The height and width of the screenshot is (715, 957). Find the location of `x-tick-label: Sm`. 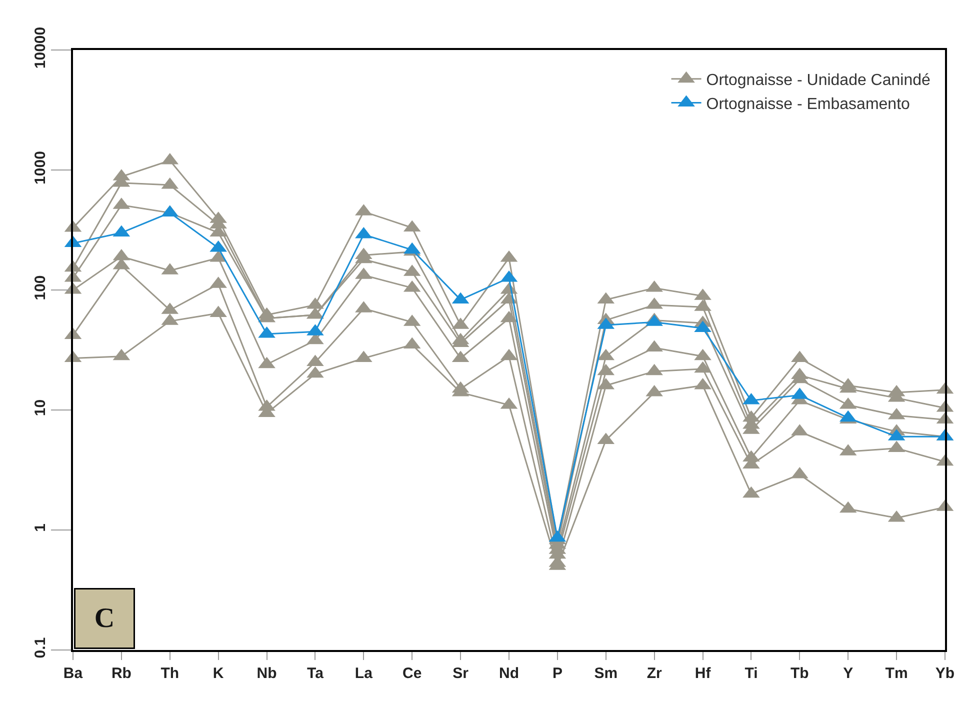

x-tick-label: Sm is located at coordinates (606, 673).